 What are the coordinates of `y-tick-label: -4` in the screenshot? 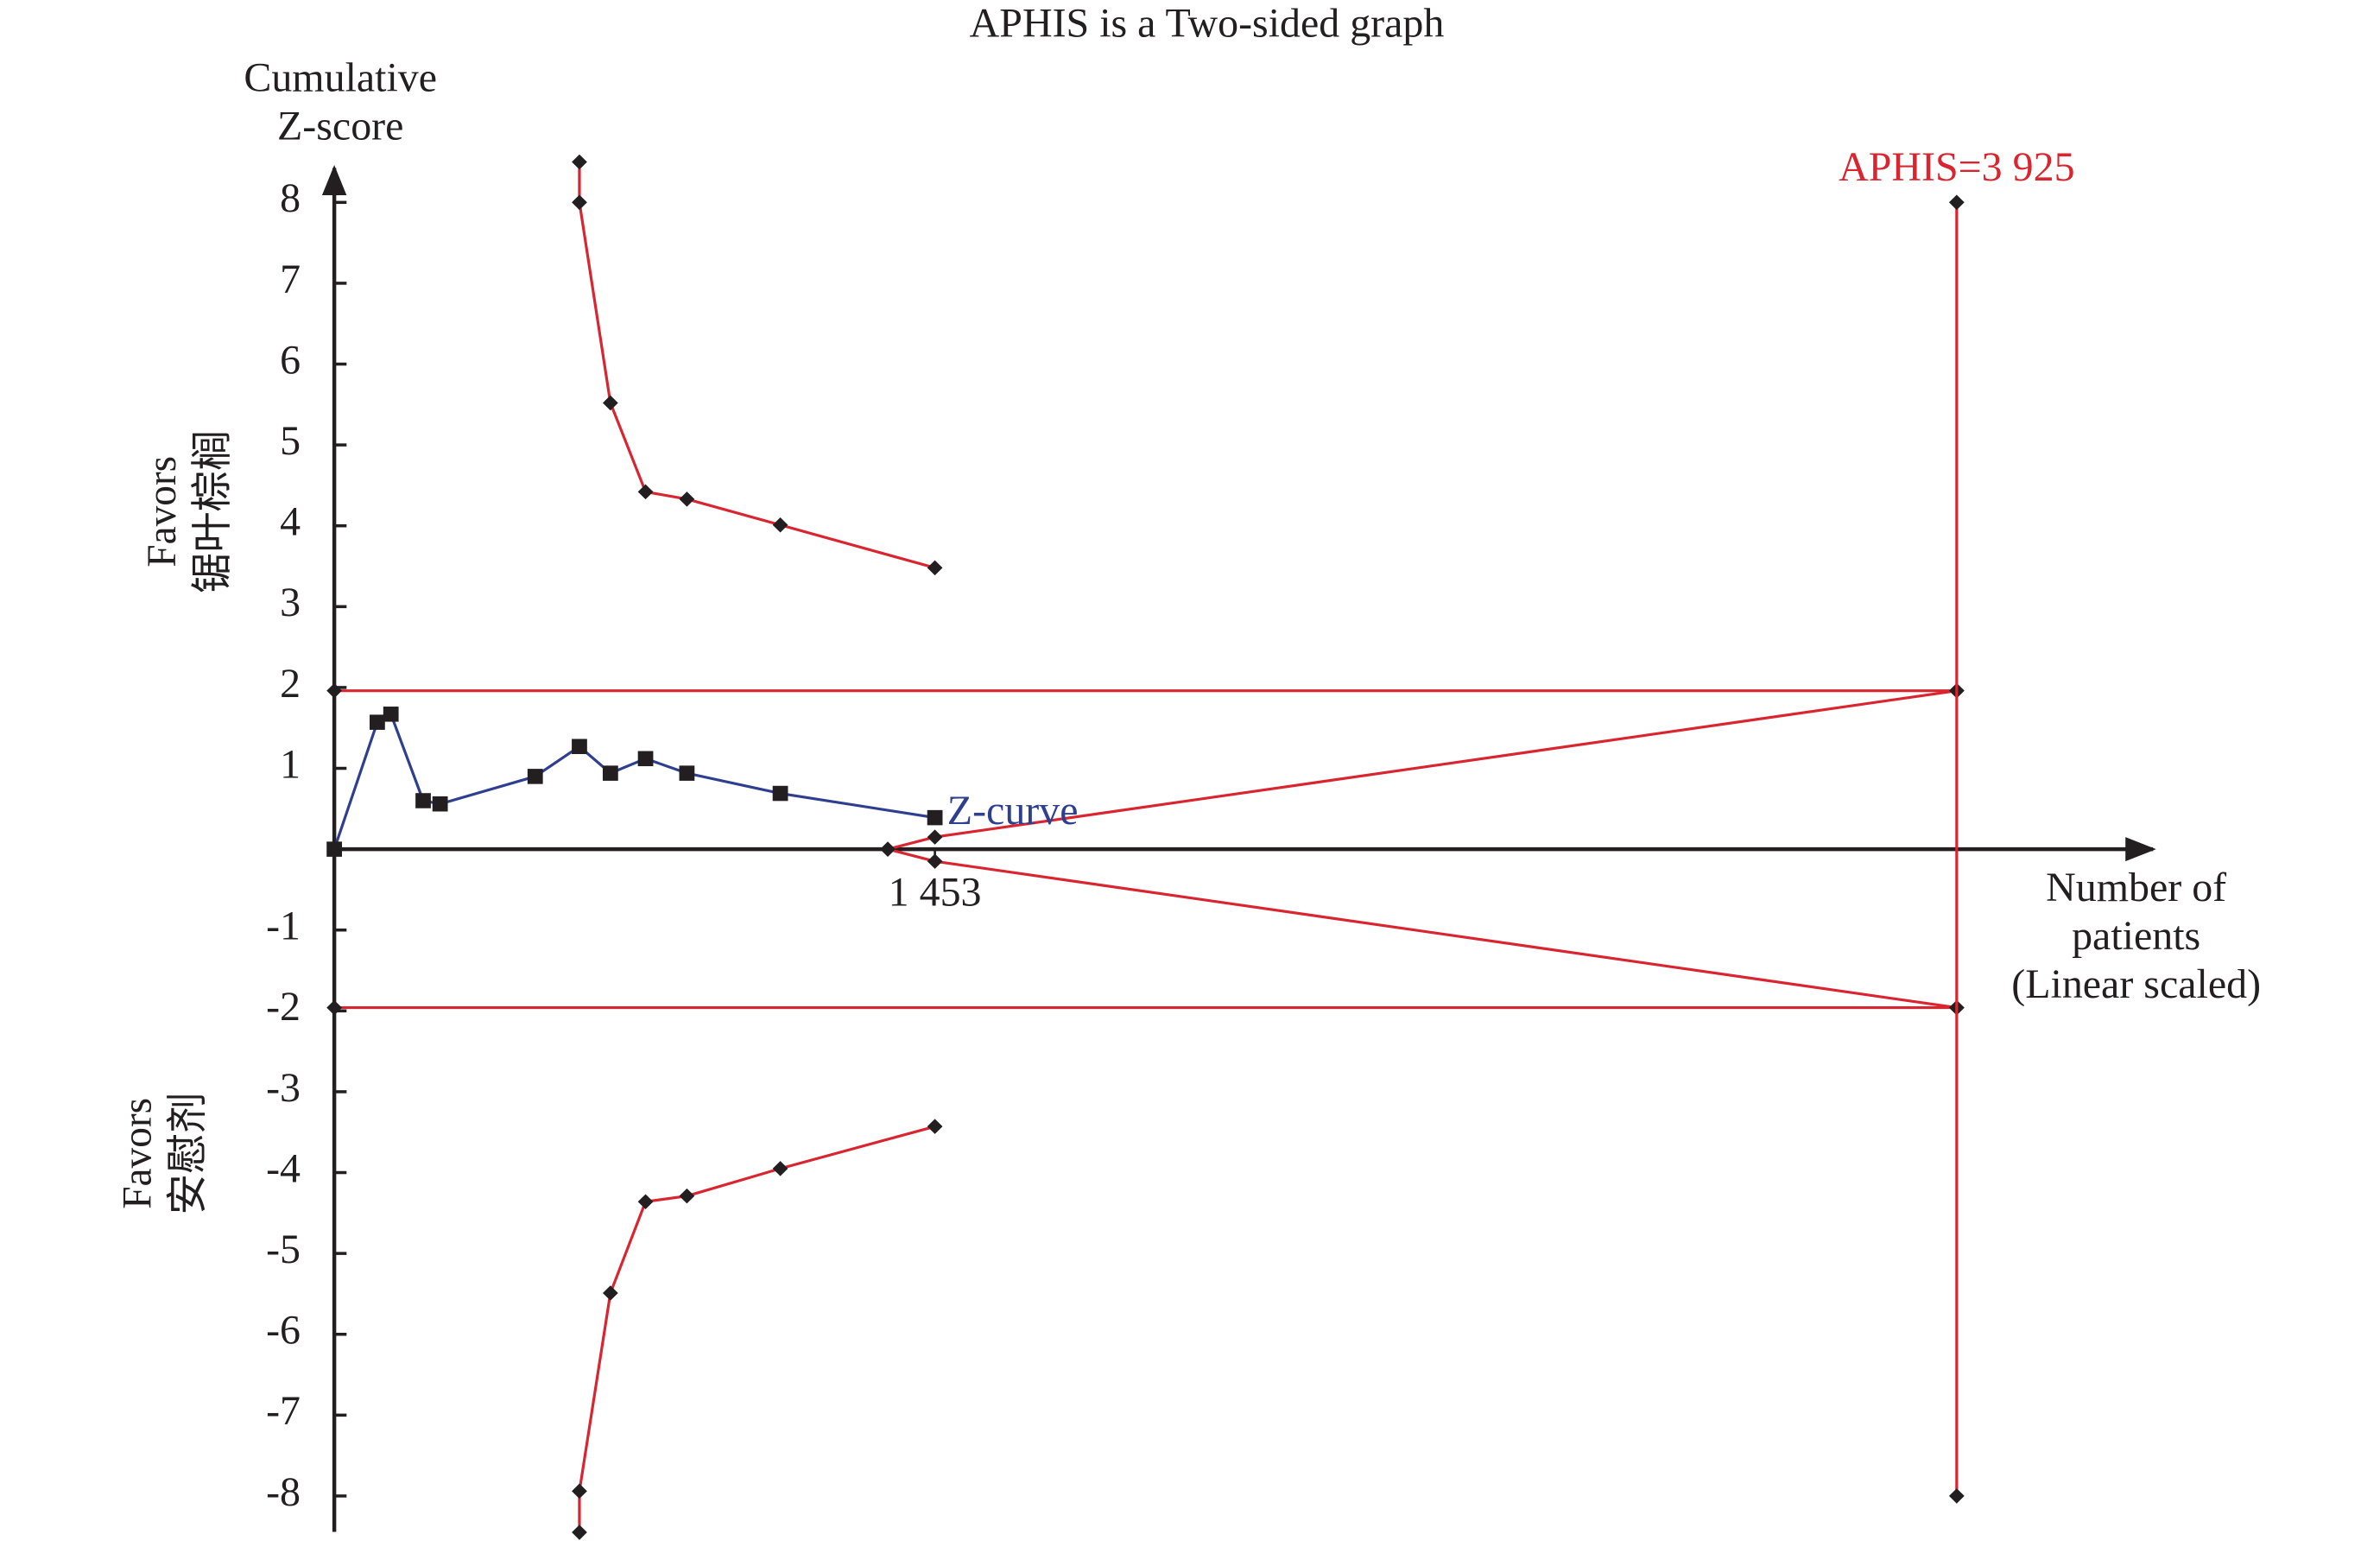 It's located at (283, 1169).